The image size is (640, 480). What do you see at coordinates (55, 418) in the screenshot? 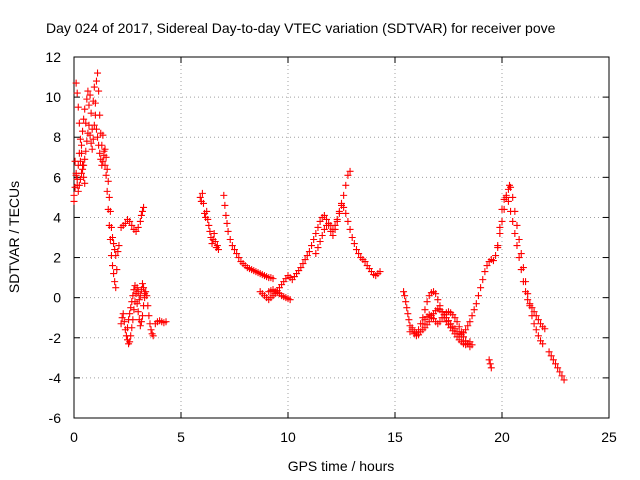
I see `y-tick-label: -6` at bounding box center [55, 418].